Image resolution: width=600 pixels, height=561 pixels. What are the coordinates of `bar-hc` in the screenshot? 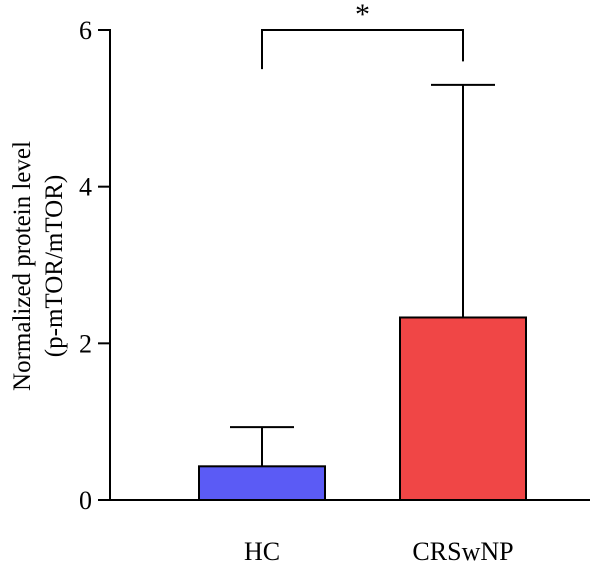 It's located at (262, 483).